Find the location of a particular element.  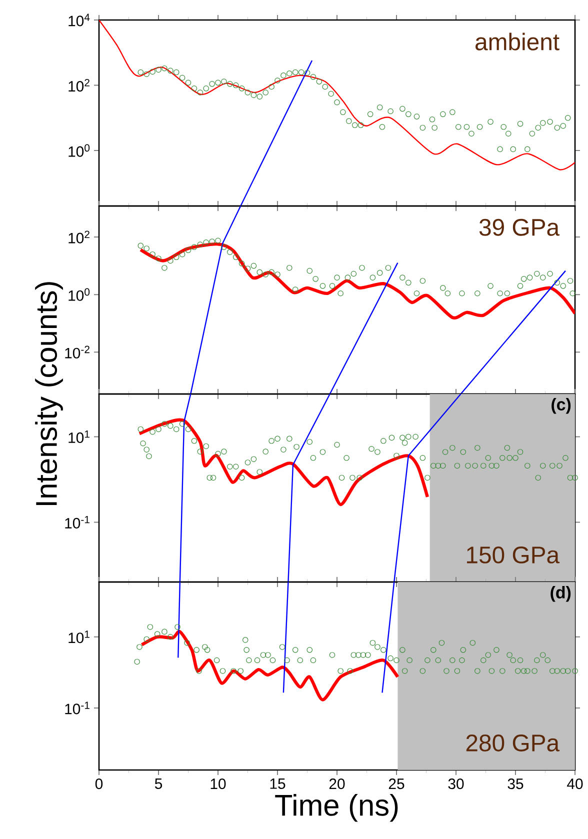

x-tick-label: 5 is located at coordinates (158, 783).